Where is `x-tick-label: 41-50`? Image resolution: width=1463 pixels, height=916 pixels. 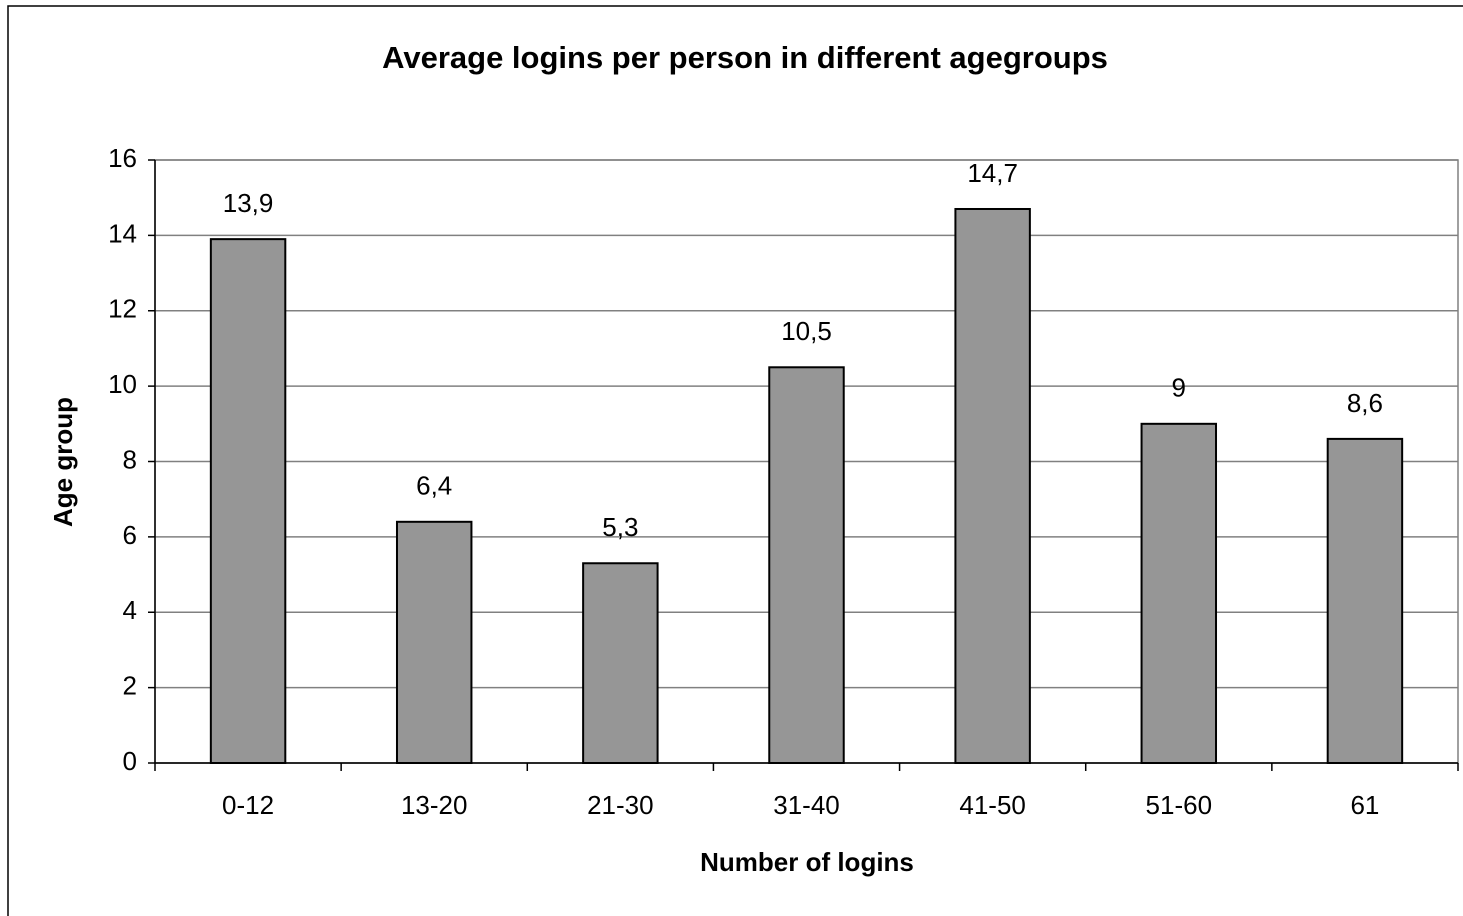
x-tick-label: 41-50 is located at coordinates (992, 805).